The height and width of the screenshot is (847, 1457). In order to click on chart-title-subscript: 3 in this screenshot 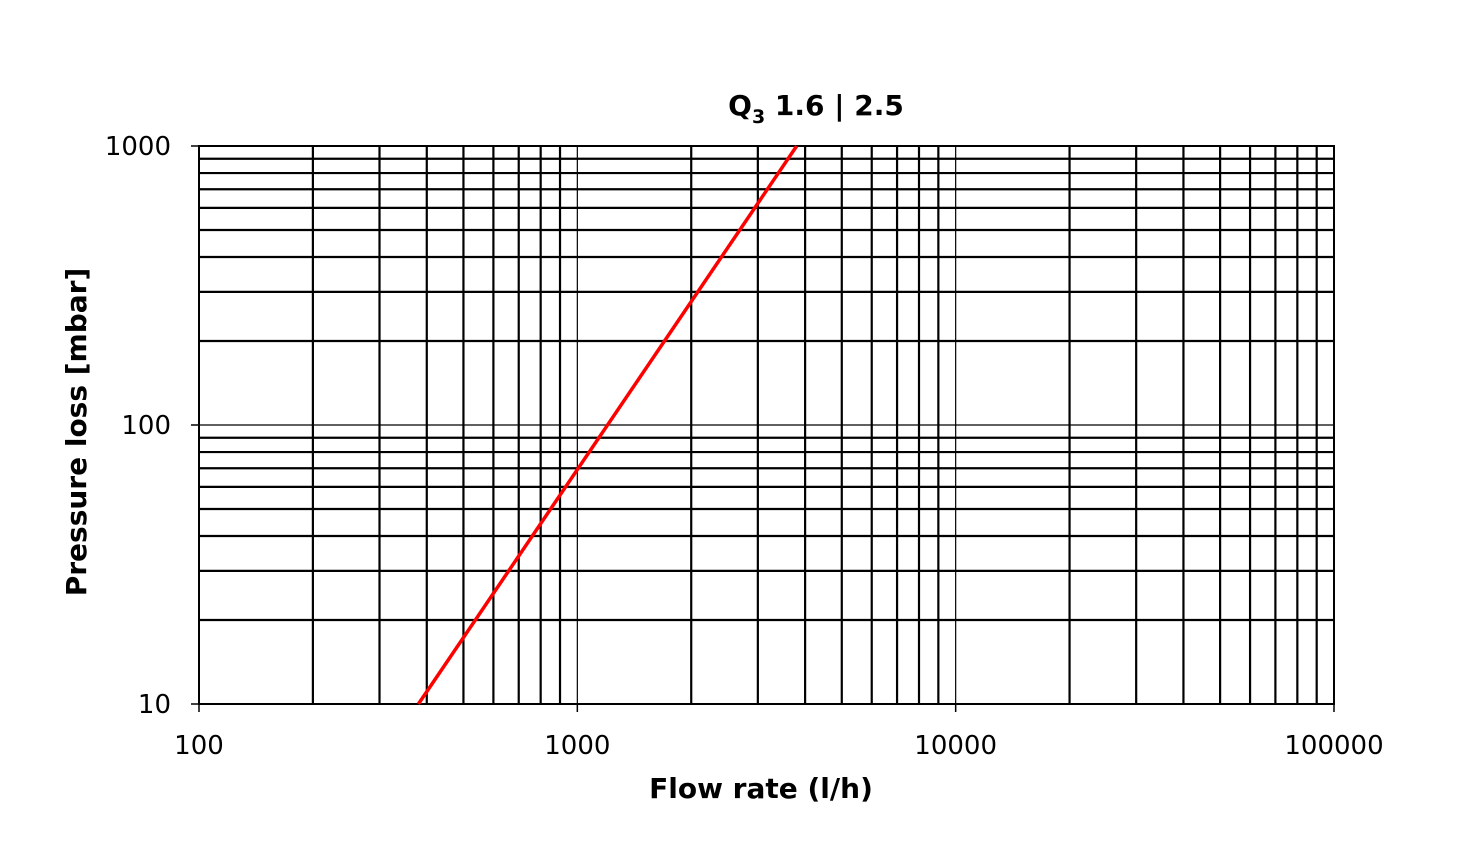, I will do `click(758, 117)`.